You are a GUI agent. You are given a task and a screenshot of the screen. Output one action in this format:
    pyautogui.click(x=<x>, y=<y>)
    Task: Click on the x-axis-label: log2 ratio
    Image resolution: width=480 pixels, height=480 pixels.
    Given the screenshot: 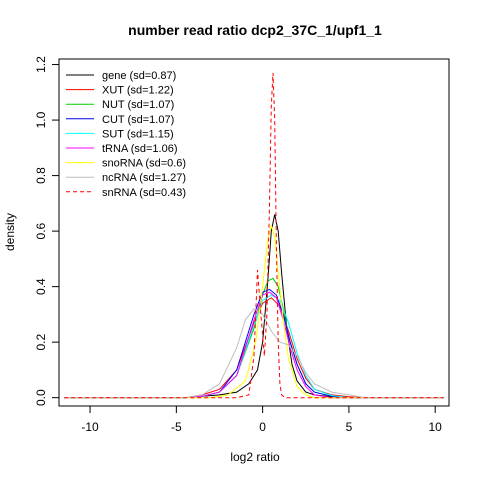 What is the action you would take?
    pyautogui.click(x=255, y=457)
    